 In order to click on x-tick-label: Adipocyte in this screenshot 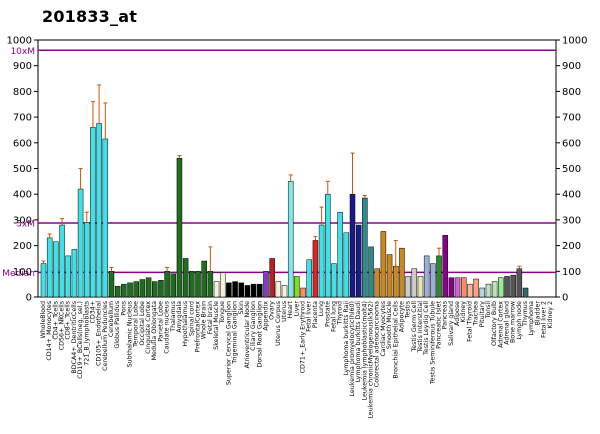, I will do `click(401, 316)`.